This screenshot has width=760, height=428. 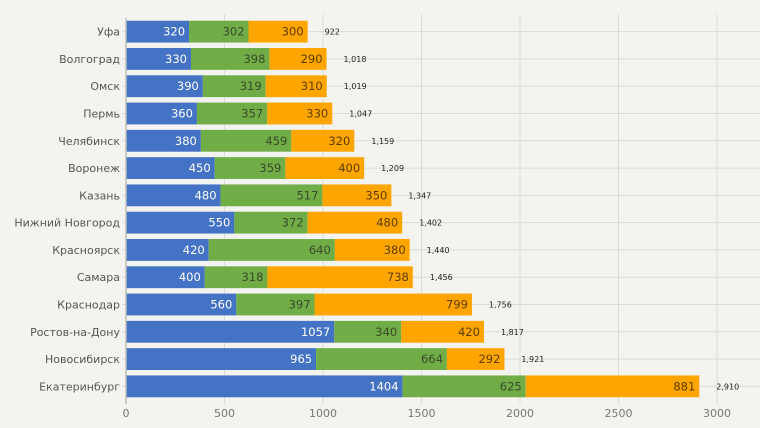 I want to click on total-label: 1,817, so click(x=512, y=332).